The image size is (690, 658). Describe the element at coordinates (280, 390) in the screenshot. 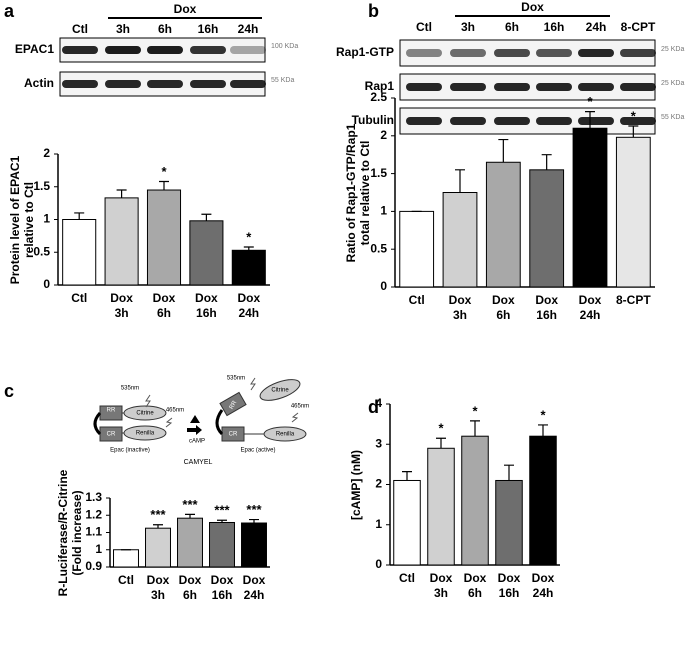

I see `citrine-shape` at that location.